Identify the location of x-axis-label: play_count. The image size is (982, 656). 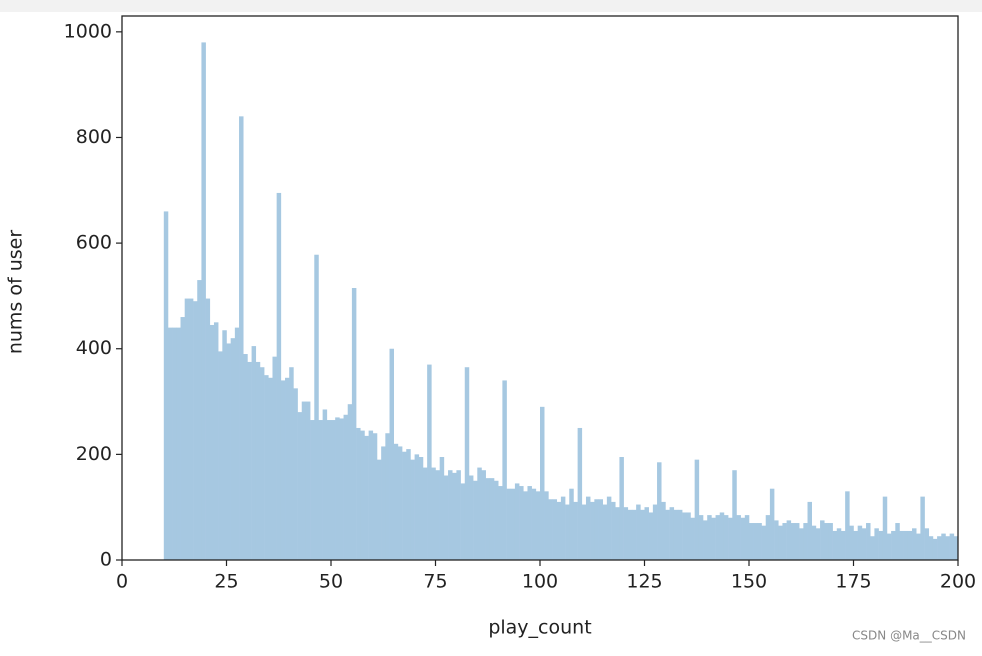
(539, 628).